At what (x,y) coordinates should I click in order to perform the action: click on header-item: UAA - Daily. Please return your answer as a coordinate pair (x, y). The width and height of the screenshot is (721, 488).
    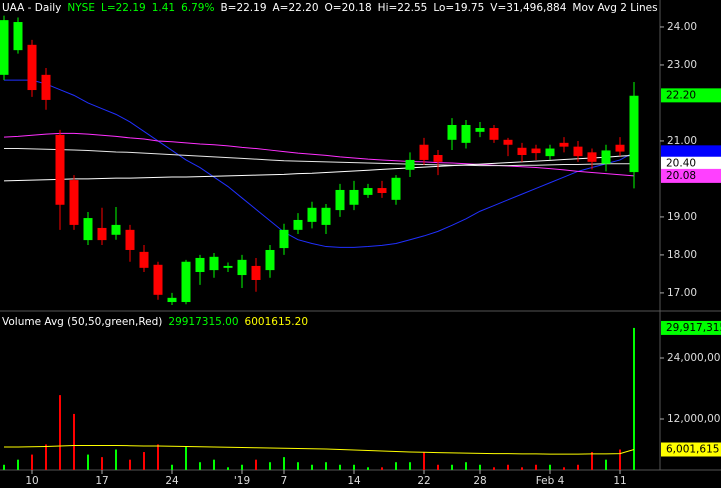
    Looking at the image, I should click on (32, 8).